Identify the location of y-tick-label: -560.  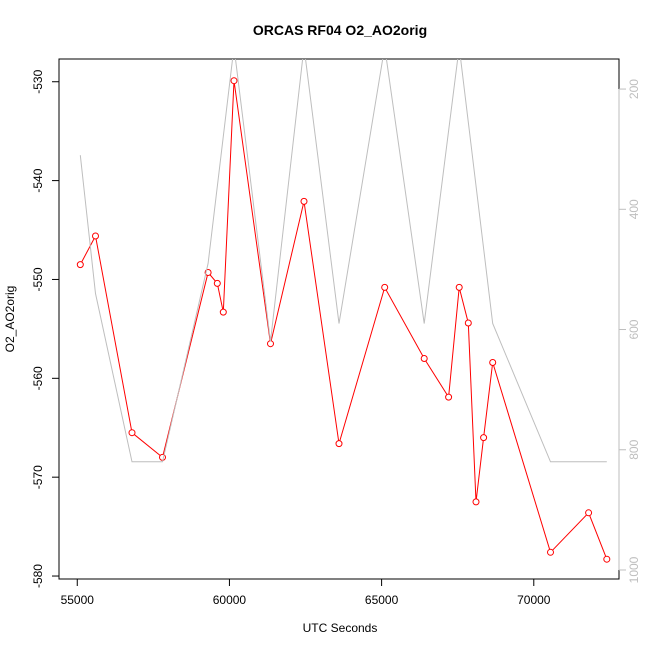
(38, 378).